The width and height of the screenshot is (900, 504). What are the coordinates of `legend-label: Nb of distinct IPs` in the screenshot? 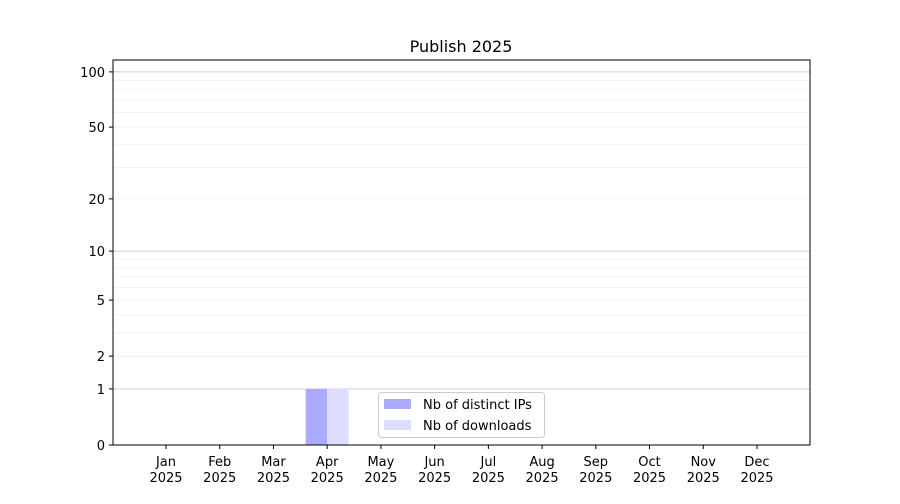 It's located at (477, 405).